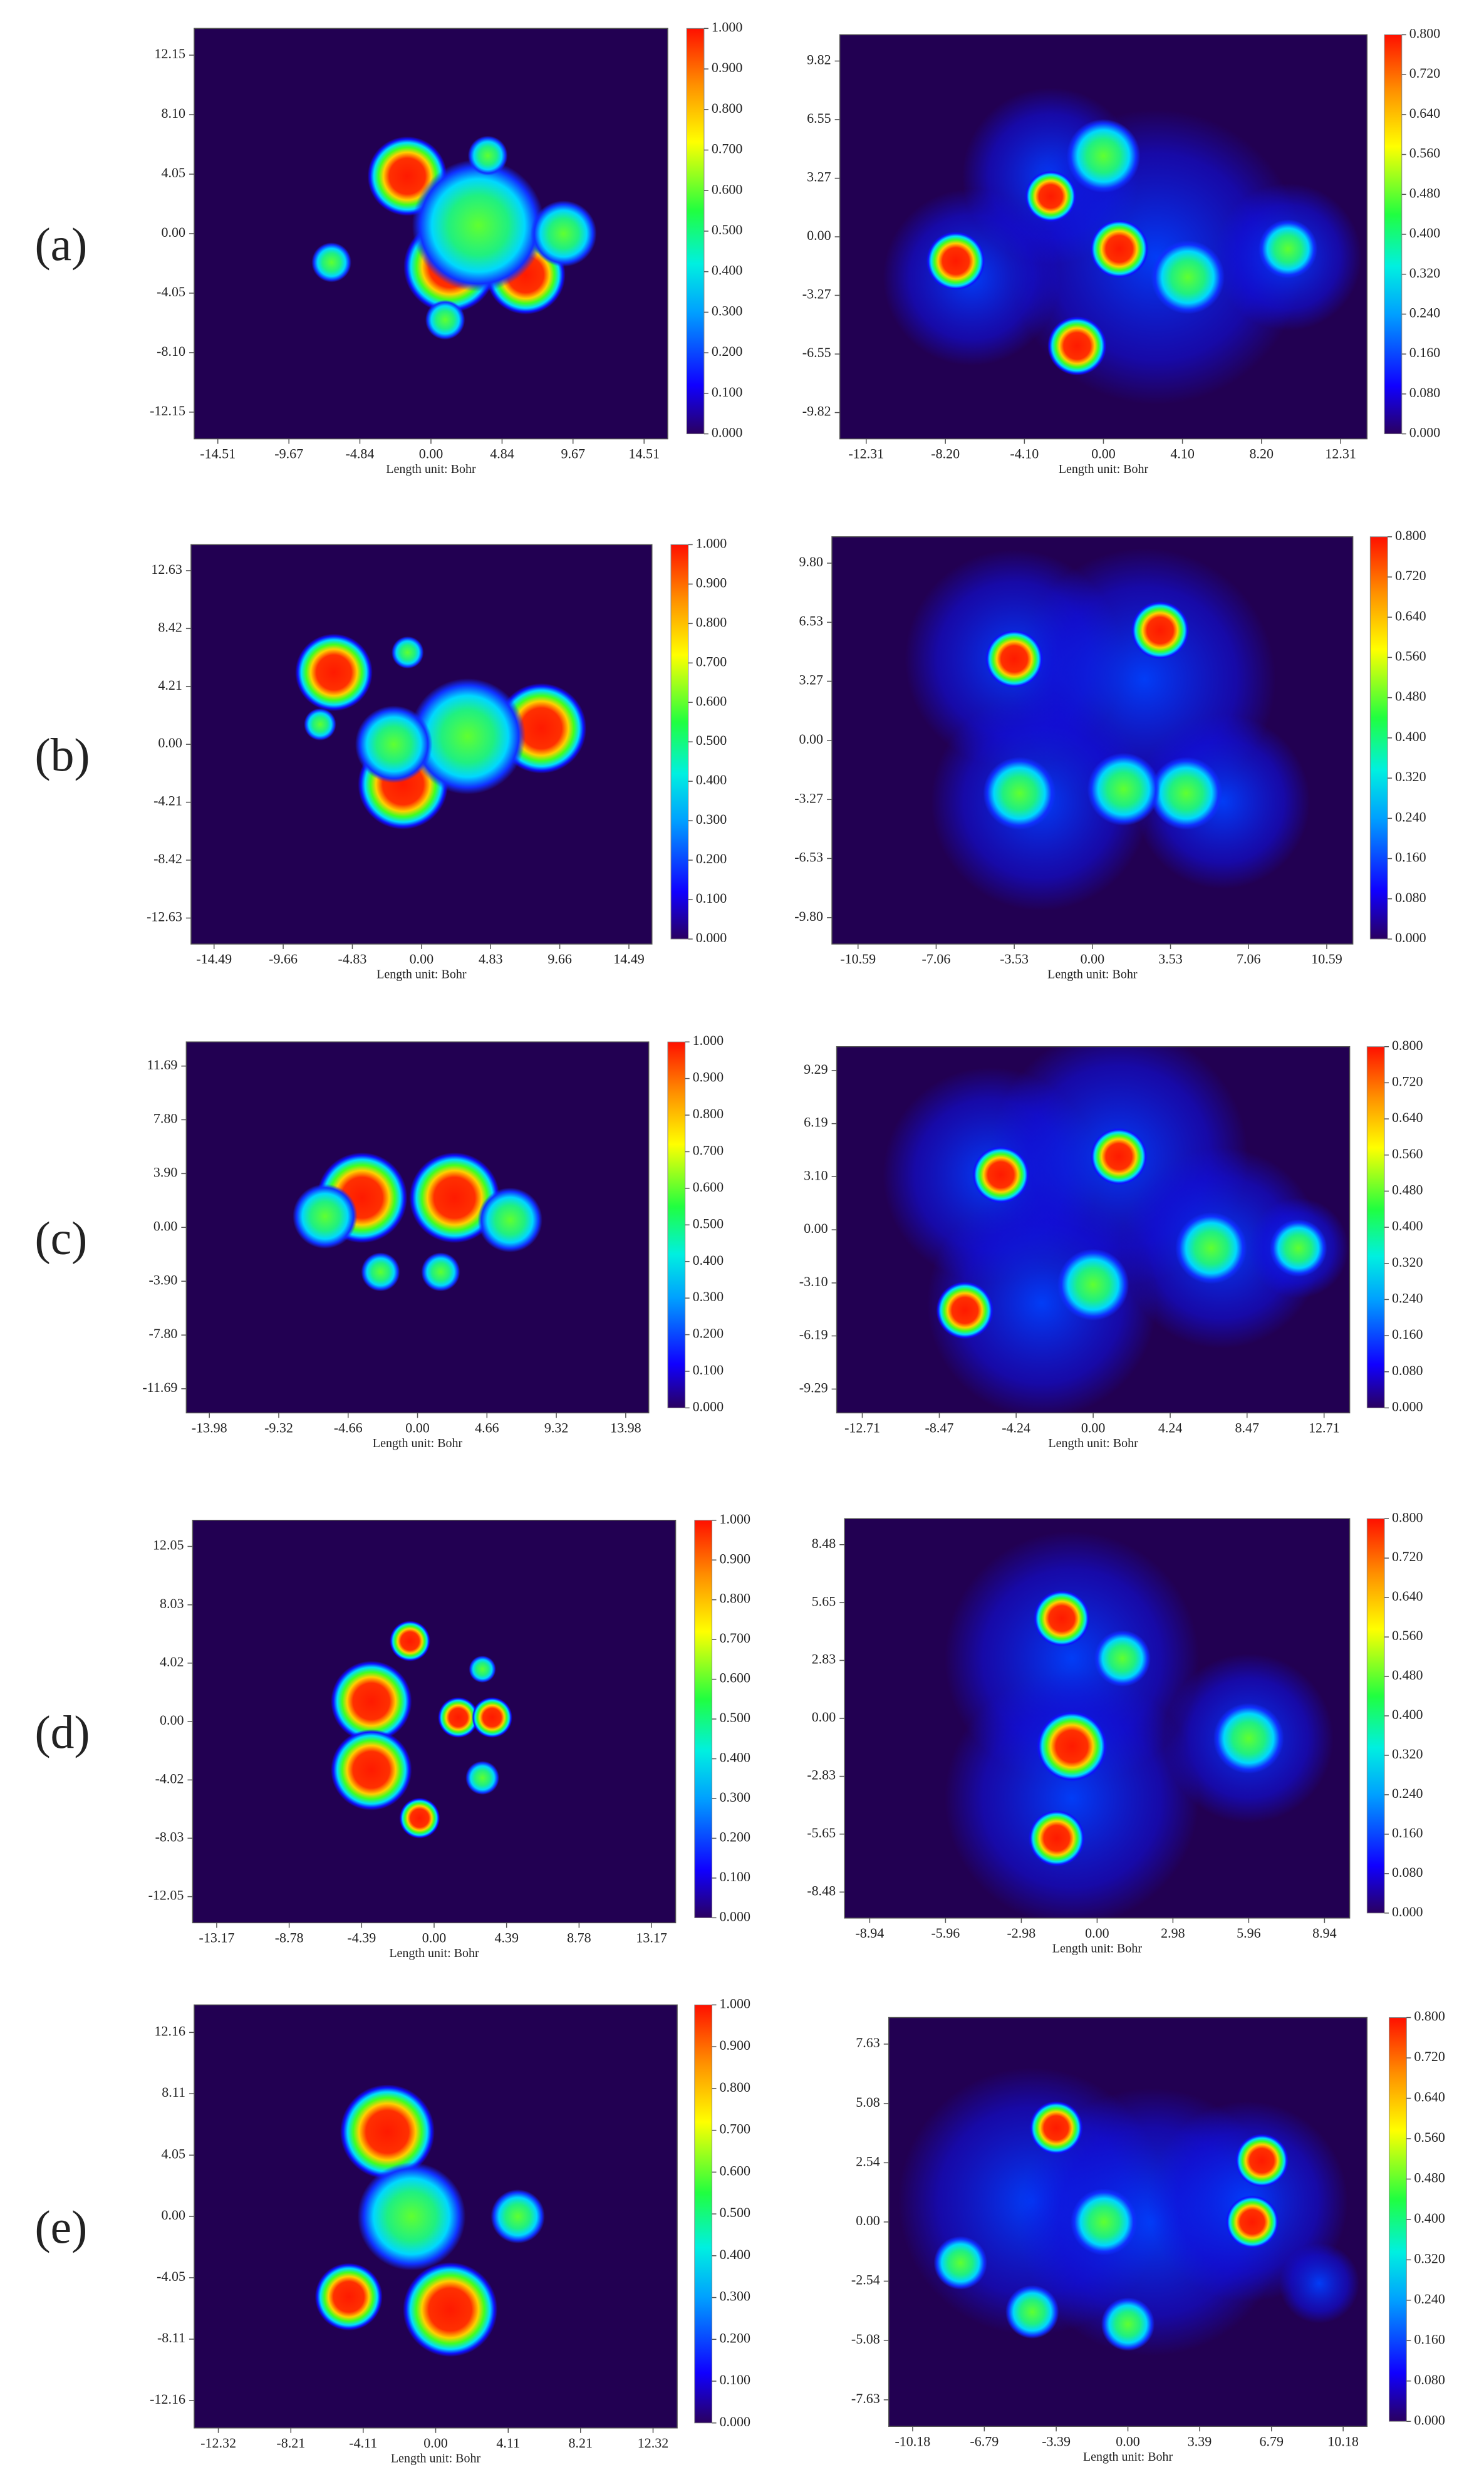 The height and width of the screenshot is (2482, 1484). I want to click on colorbar-tick-label: 0.640, so click(1429, 2097).